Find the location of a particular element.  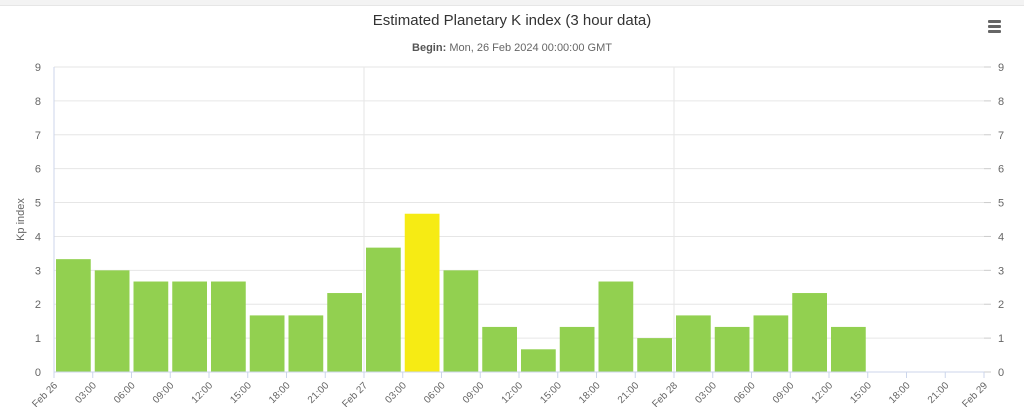

y-tick-label-left: 8 is located at coordinates (38, 102).